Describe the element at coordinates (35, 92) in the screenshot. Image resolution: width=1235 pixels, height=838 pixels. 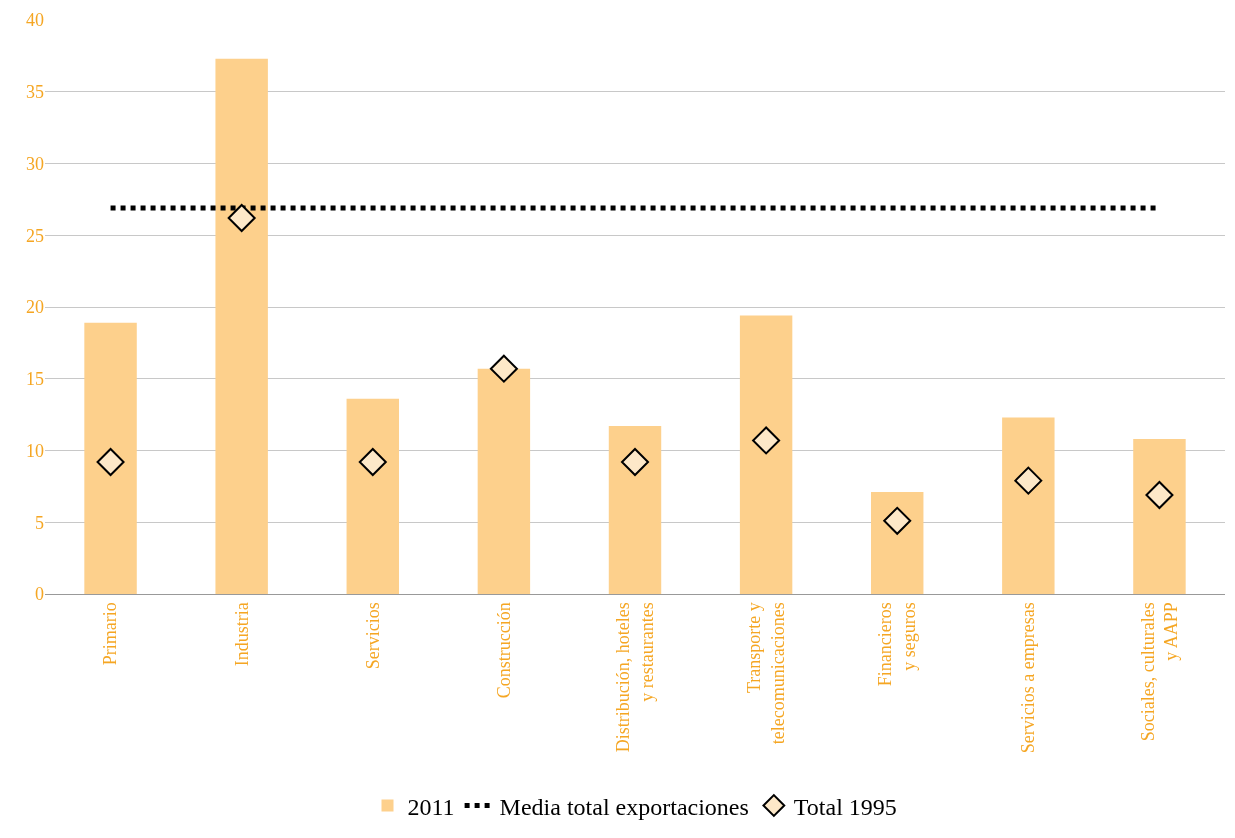
I see `y-tick-label: 35` at that location.